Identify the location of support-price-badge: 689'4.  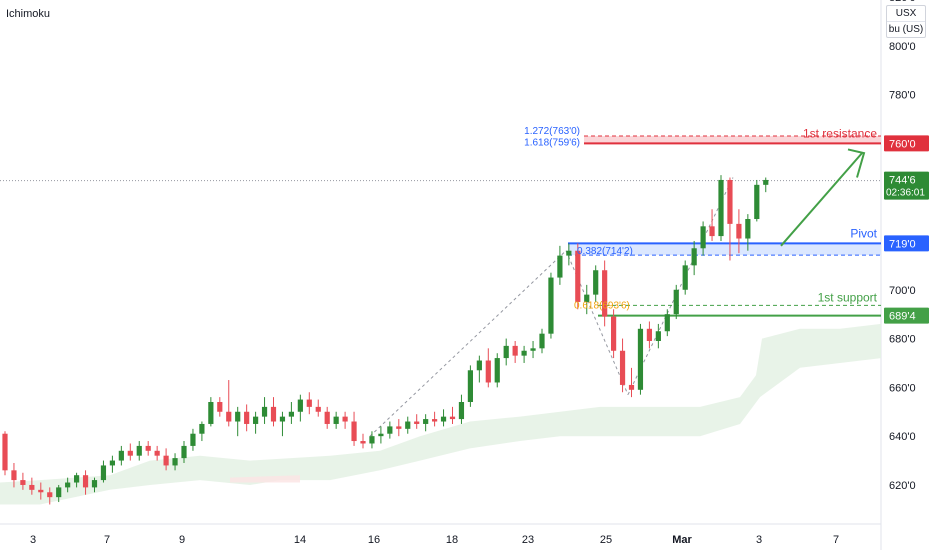
(902, 317).